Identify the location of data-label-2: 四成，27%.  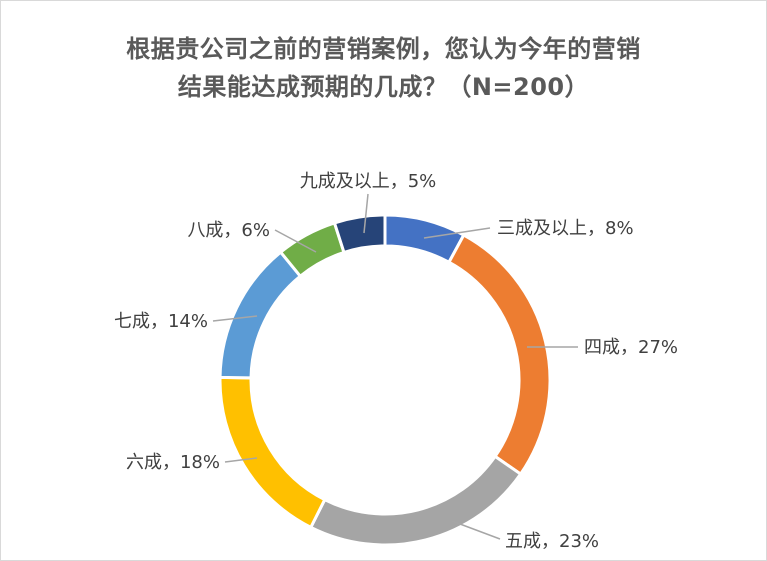
(631, 347).